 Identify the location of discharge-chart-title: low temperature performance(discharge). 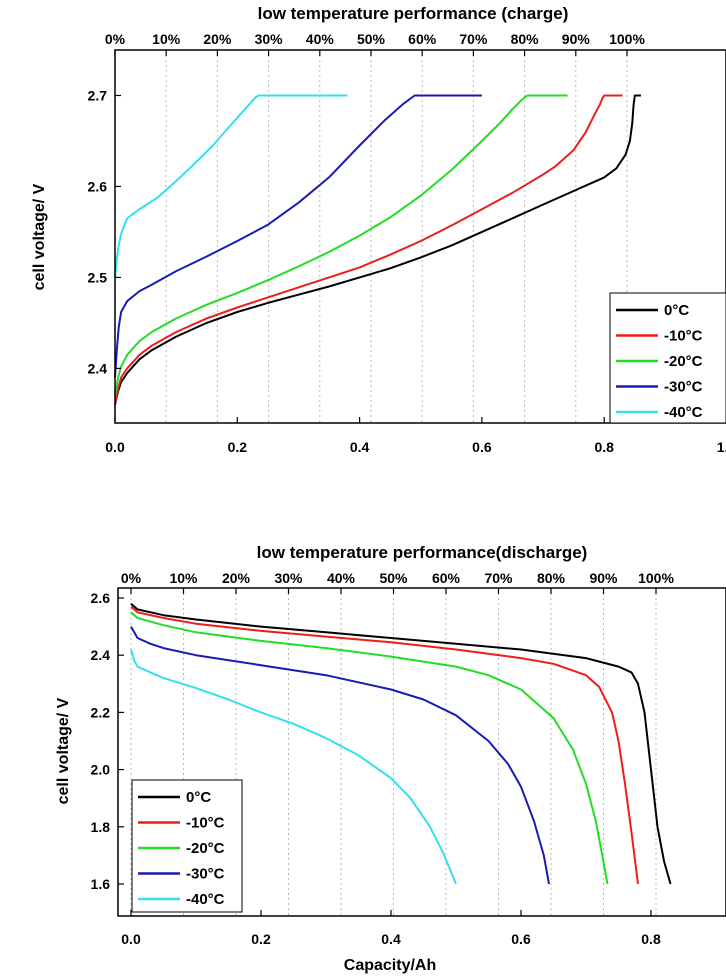
(422, 552).